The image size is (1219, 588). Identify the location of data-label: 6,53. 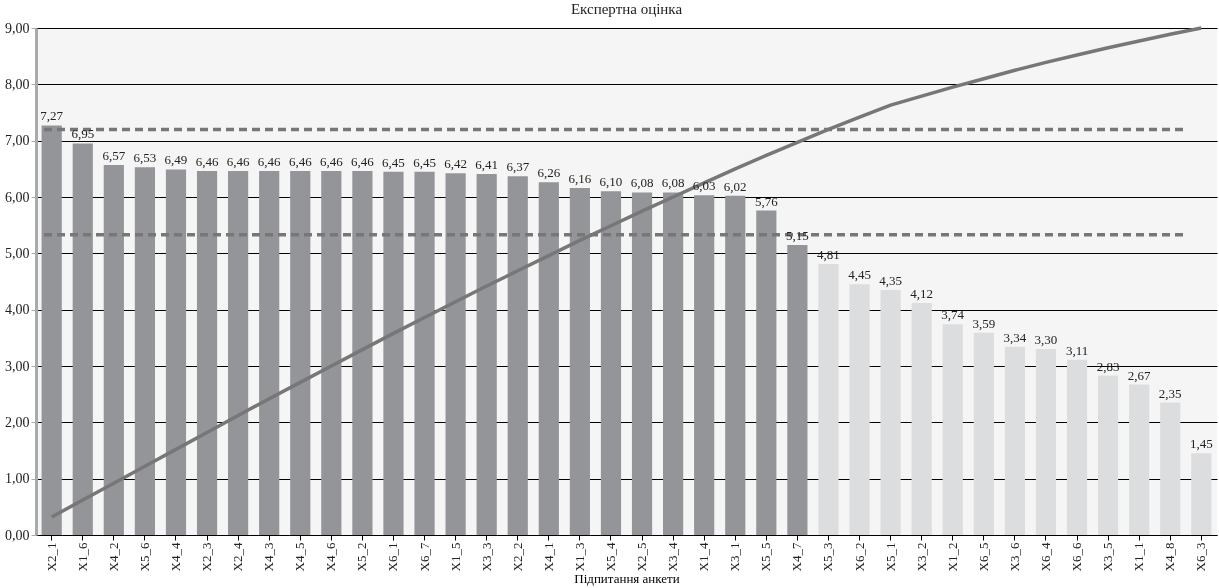
(145, 158).